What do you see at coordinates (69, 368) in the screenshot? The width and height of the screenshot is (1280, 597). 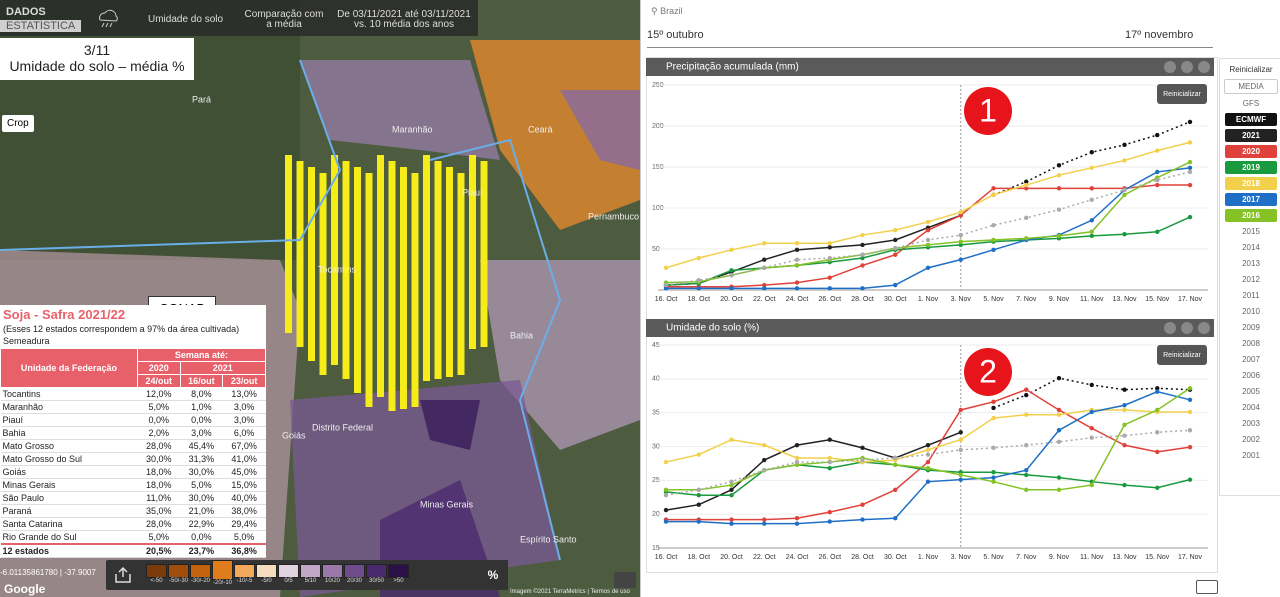 I see `th: Unidade da Federação` at bounding box center [69, 368].